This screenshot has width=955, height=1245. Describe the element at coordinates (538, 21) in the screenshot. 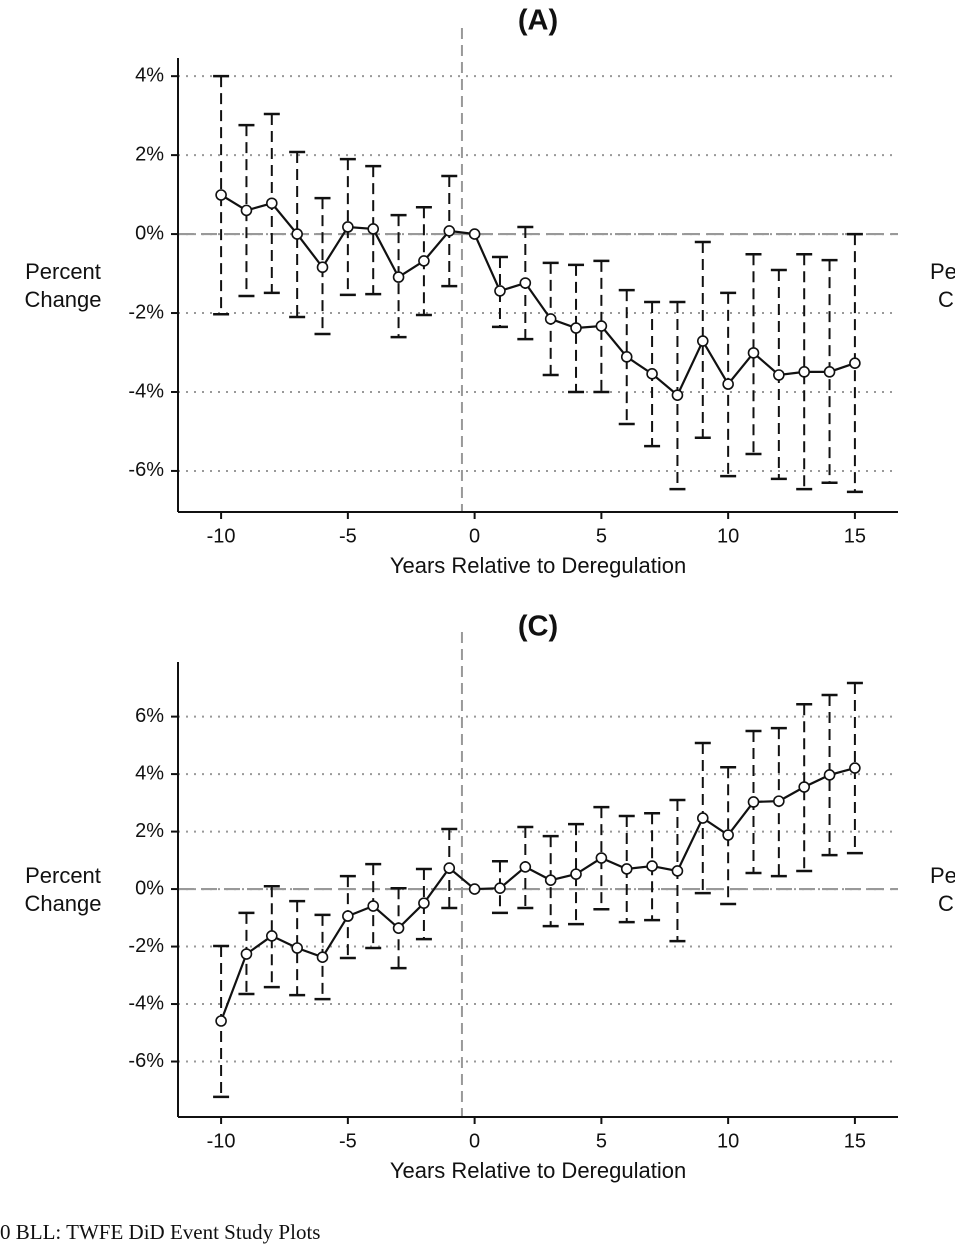

I see `chart-title: (A)` at that location.